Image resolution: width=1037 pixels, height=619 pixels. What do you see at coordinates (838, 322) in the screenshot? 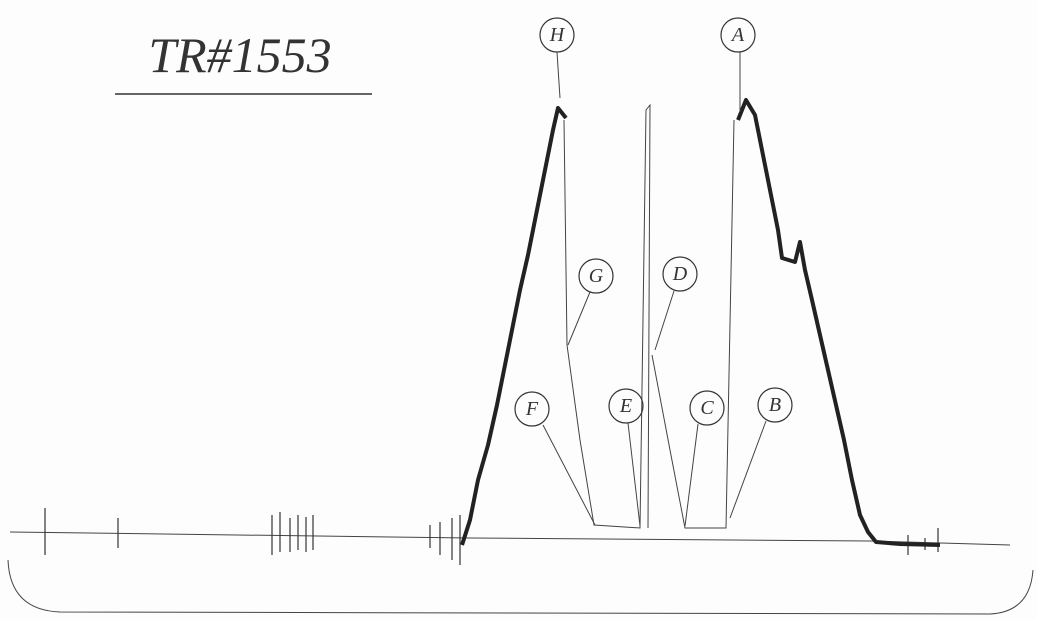
I see `falling-trace` at bounding box center [838, 322].